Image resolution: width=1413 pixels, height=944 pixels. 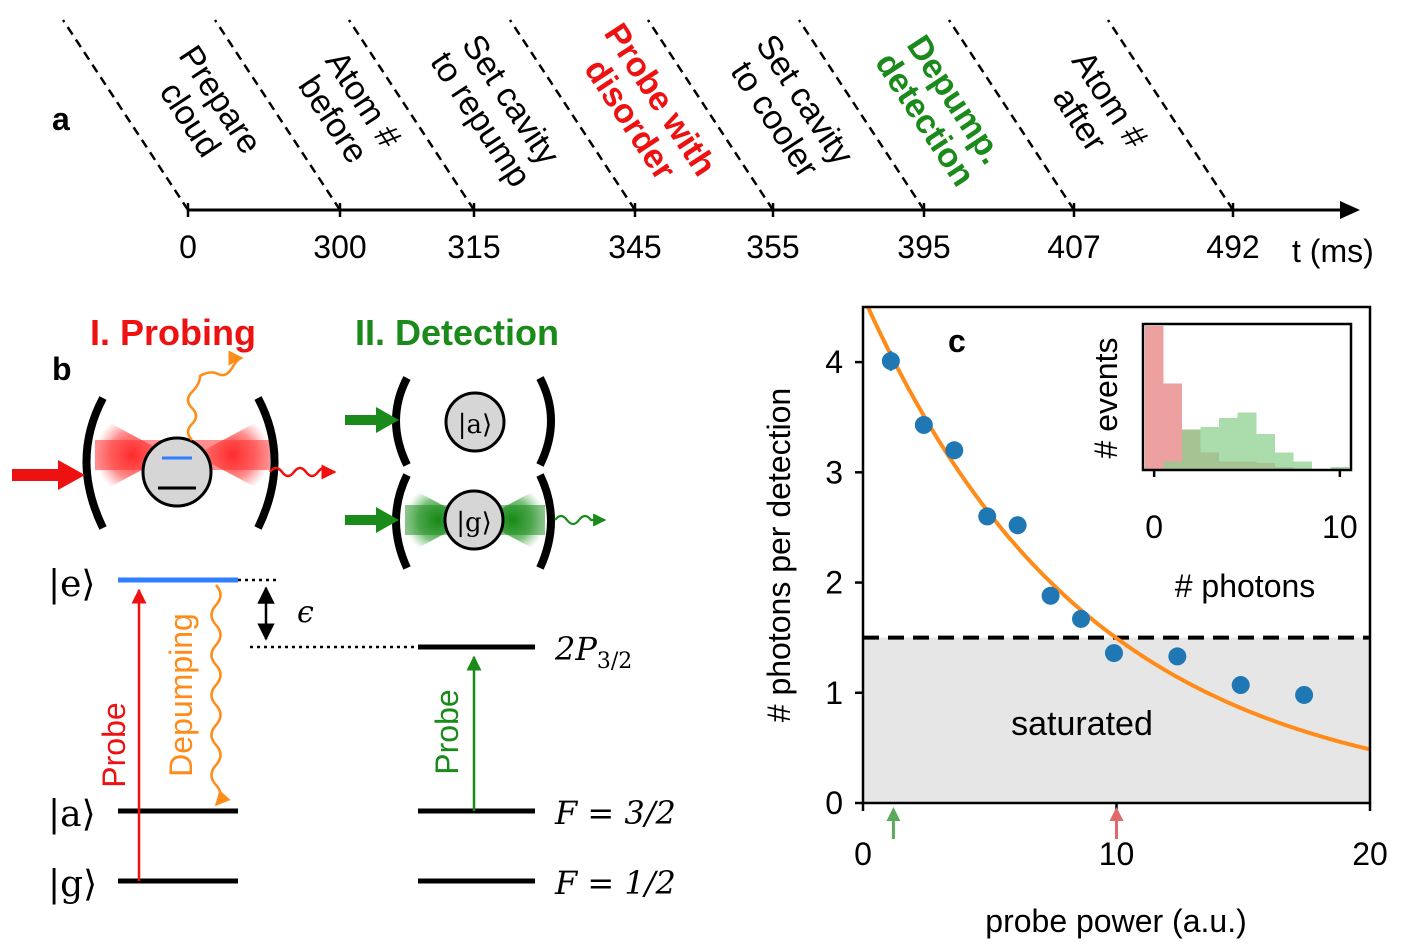 I want to click on detection-cavities: |a⟩ |g⟩, so click(x=476, y=473).